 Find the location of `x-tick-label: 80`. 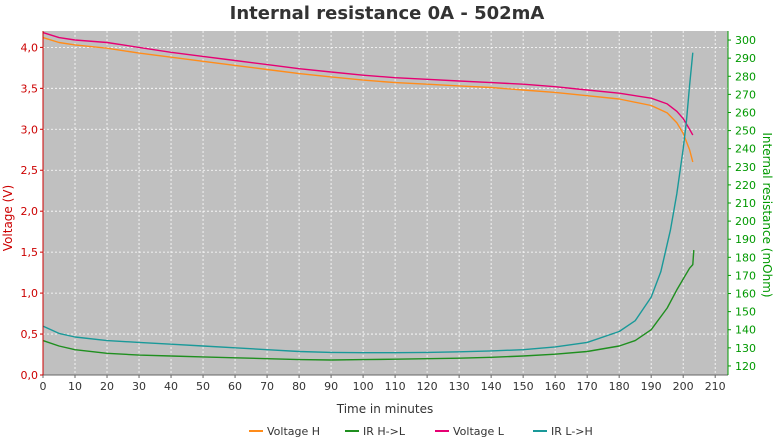

x-tick-label: 80 is located at coordinates (299, 386).